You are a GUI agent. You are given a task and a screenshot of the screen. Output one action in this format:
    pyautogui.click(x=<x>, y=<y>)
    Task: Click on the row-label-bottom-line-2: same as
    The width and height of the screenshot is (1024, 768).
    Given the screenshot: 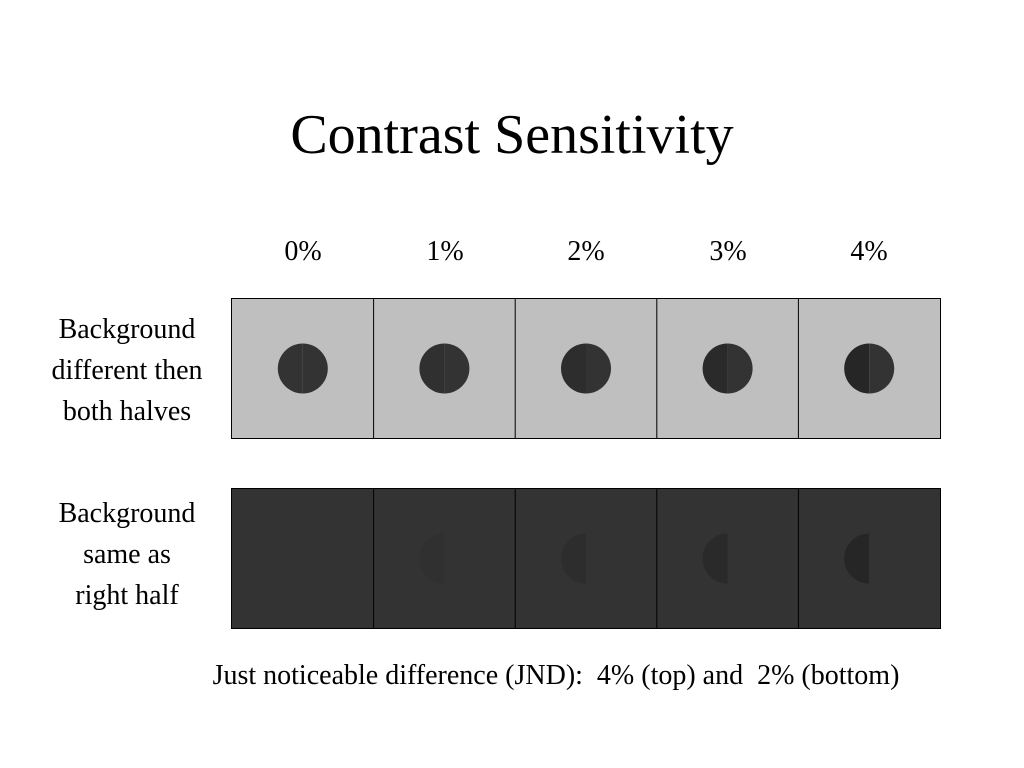 What is the action you would take?
    pyautogui.click(x=127, y=554)
    